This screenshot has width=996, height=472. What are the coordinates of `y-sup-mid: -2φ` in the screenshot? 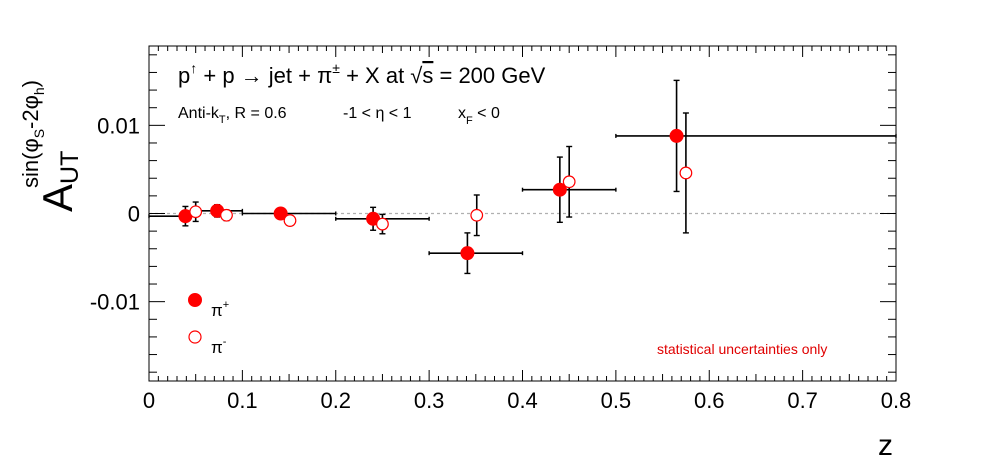 It's located at (30, 112).